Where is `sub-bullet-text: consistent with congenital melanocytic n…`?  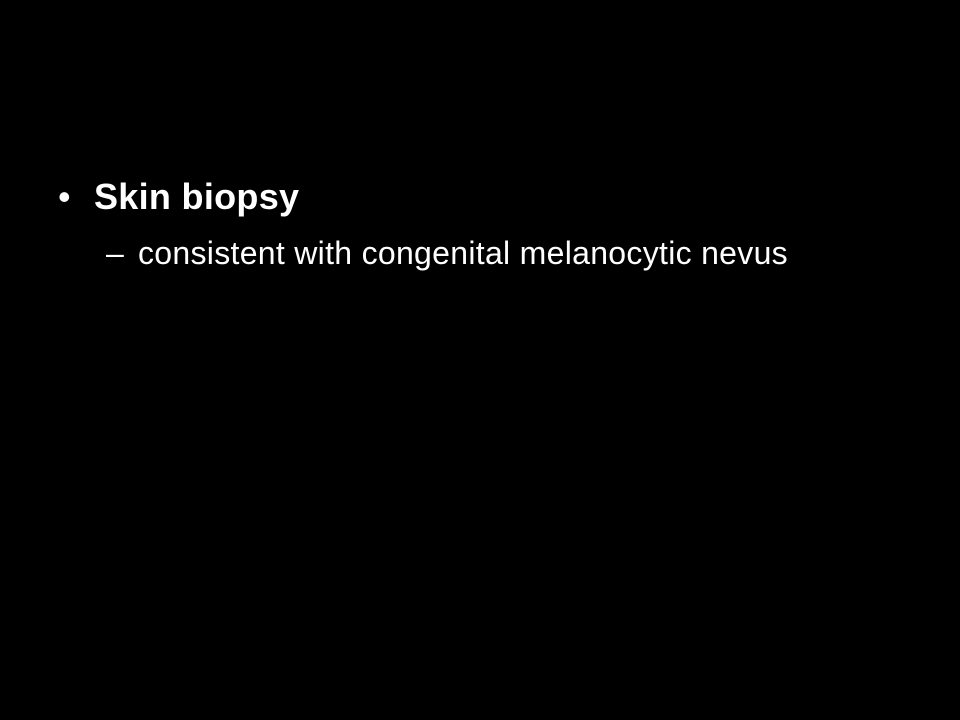 sub-bullet-text: consistent with congenital melanocytic n… is located at coordinates (463, 253).